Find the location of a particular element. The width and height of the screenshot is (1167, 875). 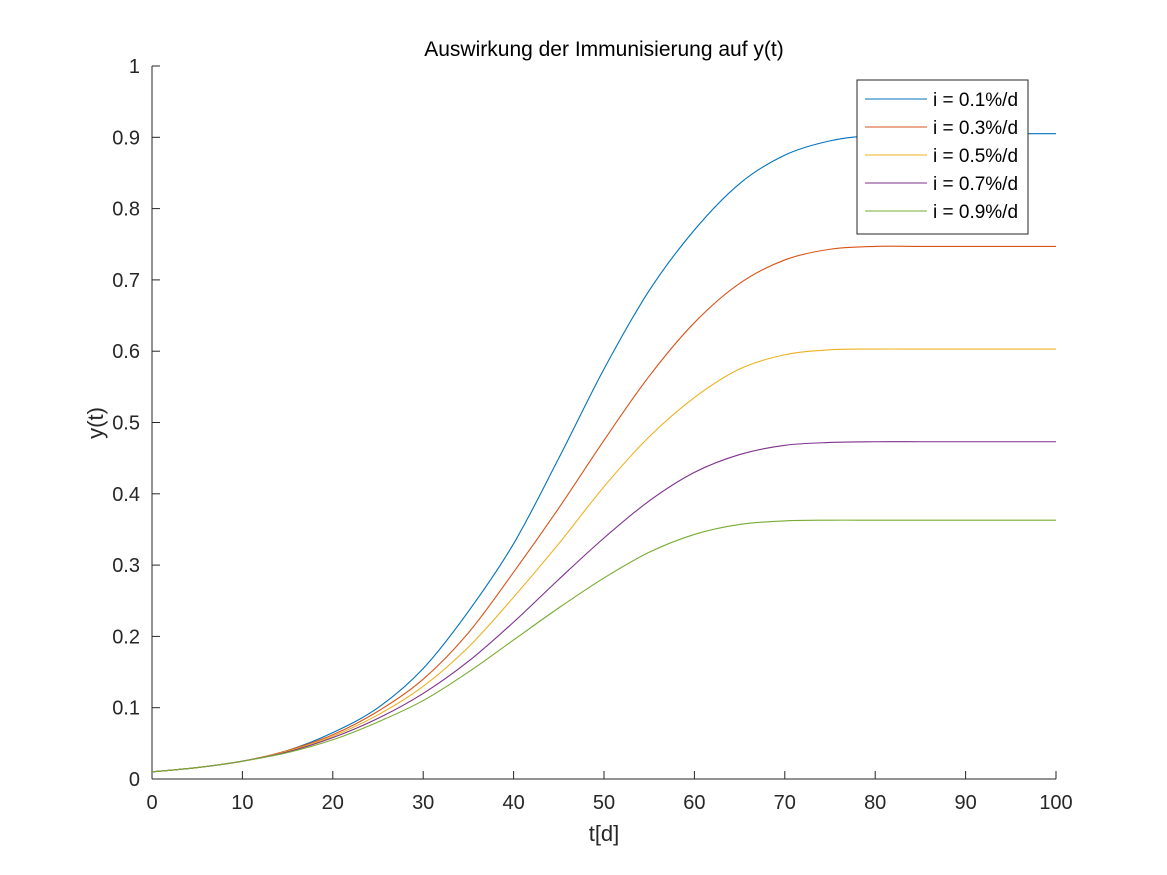

y-tick-label: 1 is located at coordinates (134, 67).